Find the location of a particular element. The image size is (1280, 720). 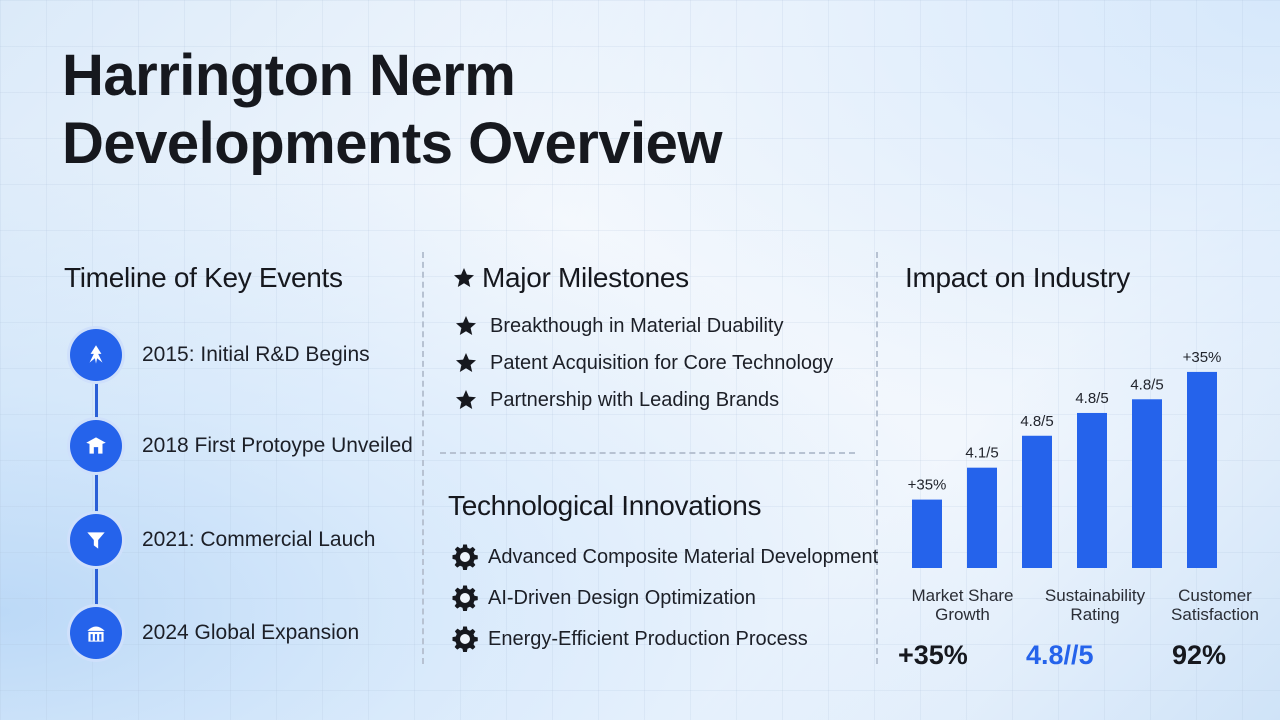

innovations-heading: Technological Innovations is located at coordinates (605, 505).